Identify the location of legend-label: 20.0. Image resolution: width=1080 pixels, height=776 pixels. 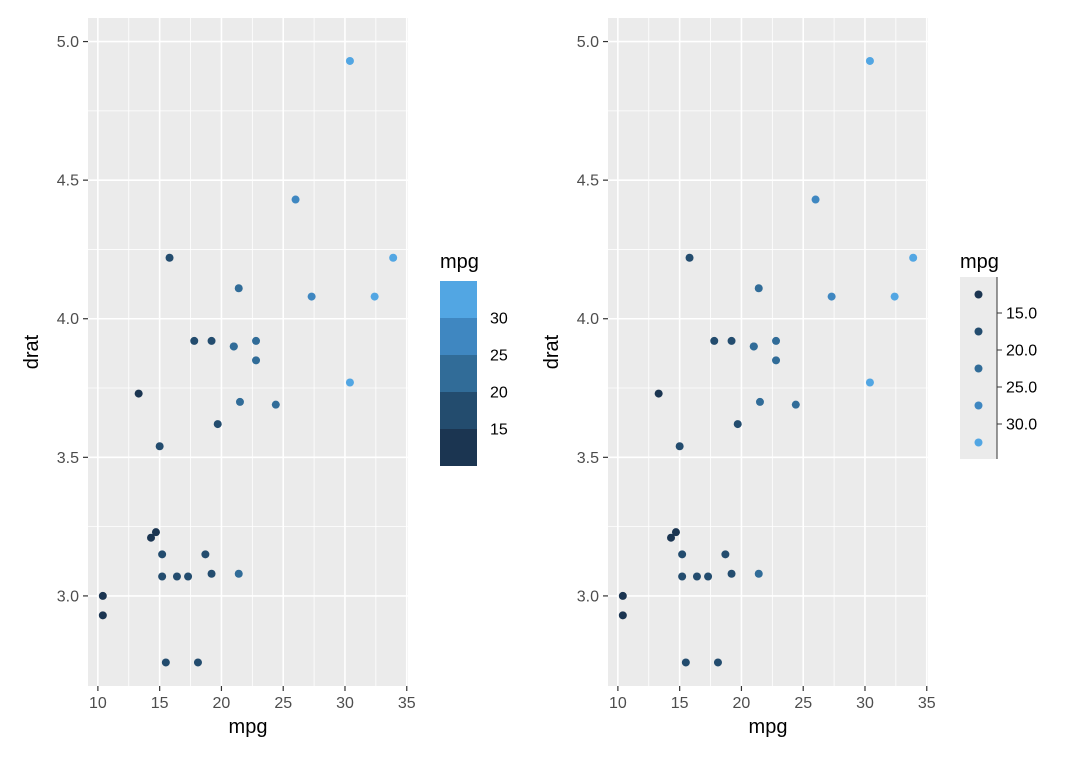
(1021, 351).